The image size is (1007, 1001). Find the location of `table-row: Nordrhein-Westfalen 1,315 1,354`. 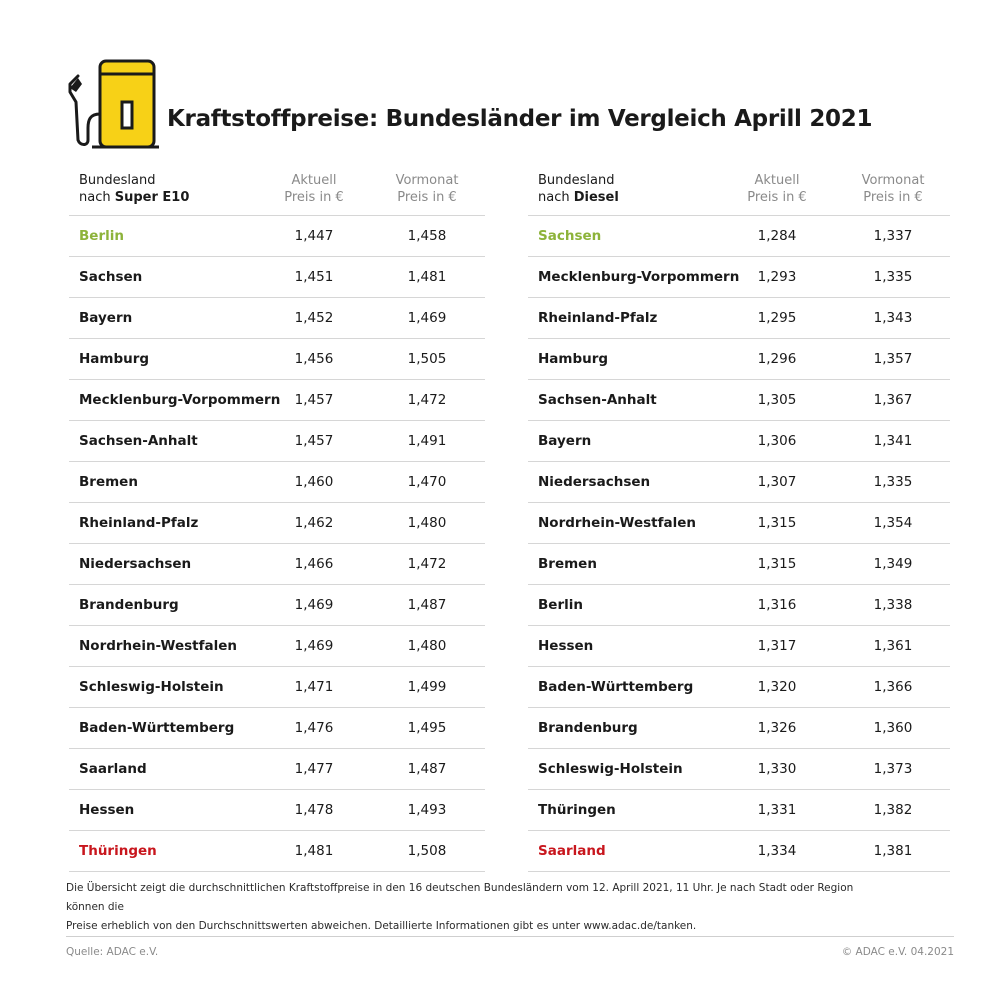

table-row: Nordrhein-Westfalen 1,315 1,354 is located at coordinates (739, 523).